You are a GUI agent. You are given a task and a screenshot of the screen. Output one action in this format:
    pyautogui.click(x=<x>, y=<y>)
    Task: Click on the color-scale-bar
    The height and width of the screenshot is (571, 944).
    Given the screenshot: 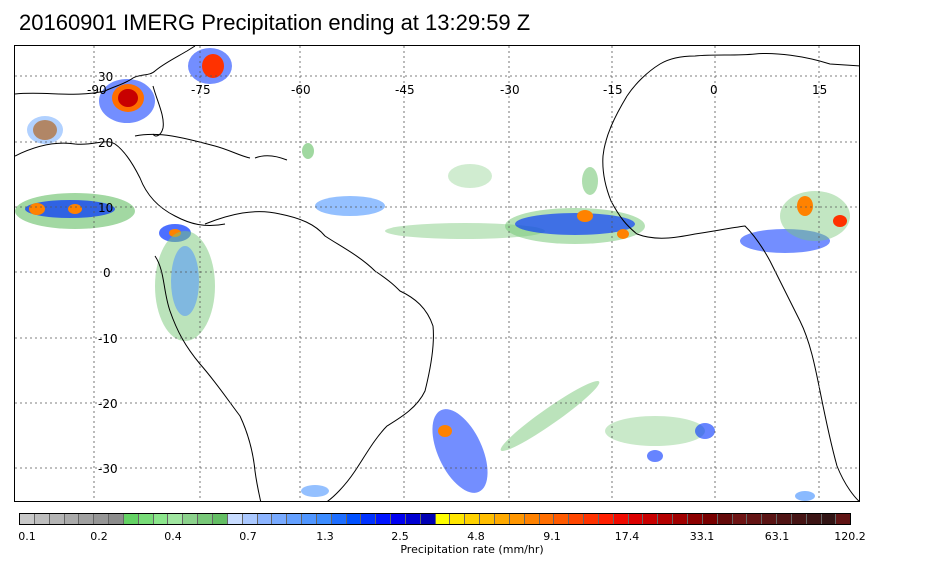 What is the action you would take?
    pyautogui.click(x=435, y=519)
    